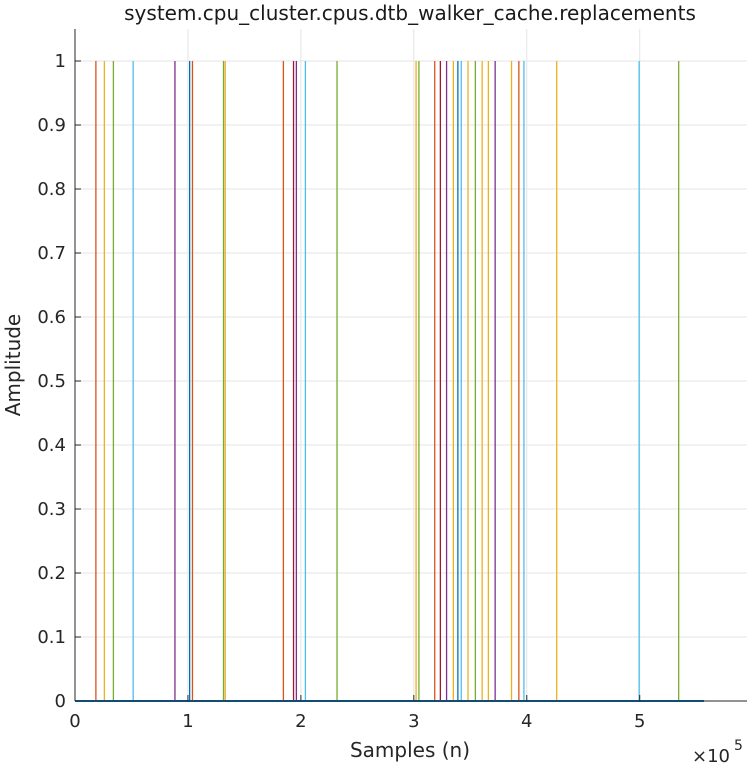 Image resolution: width=750 pixels, height=765 pixels. What do you see at coordinates (410, 750) in the screenshot?
I see `x-axis-label: Samples (n)` at bounding box center [410, 750].